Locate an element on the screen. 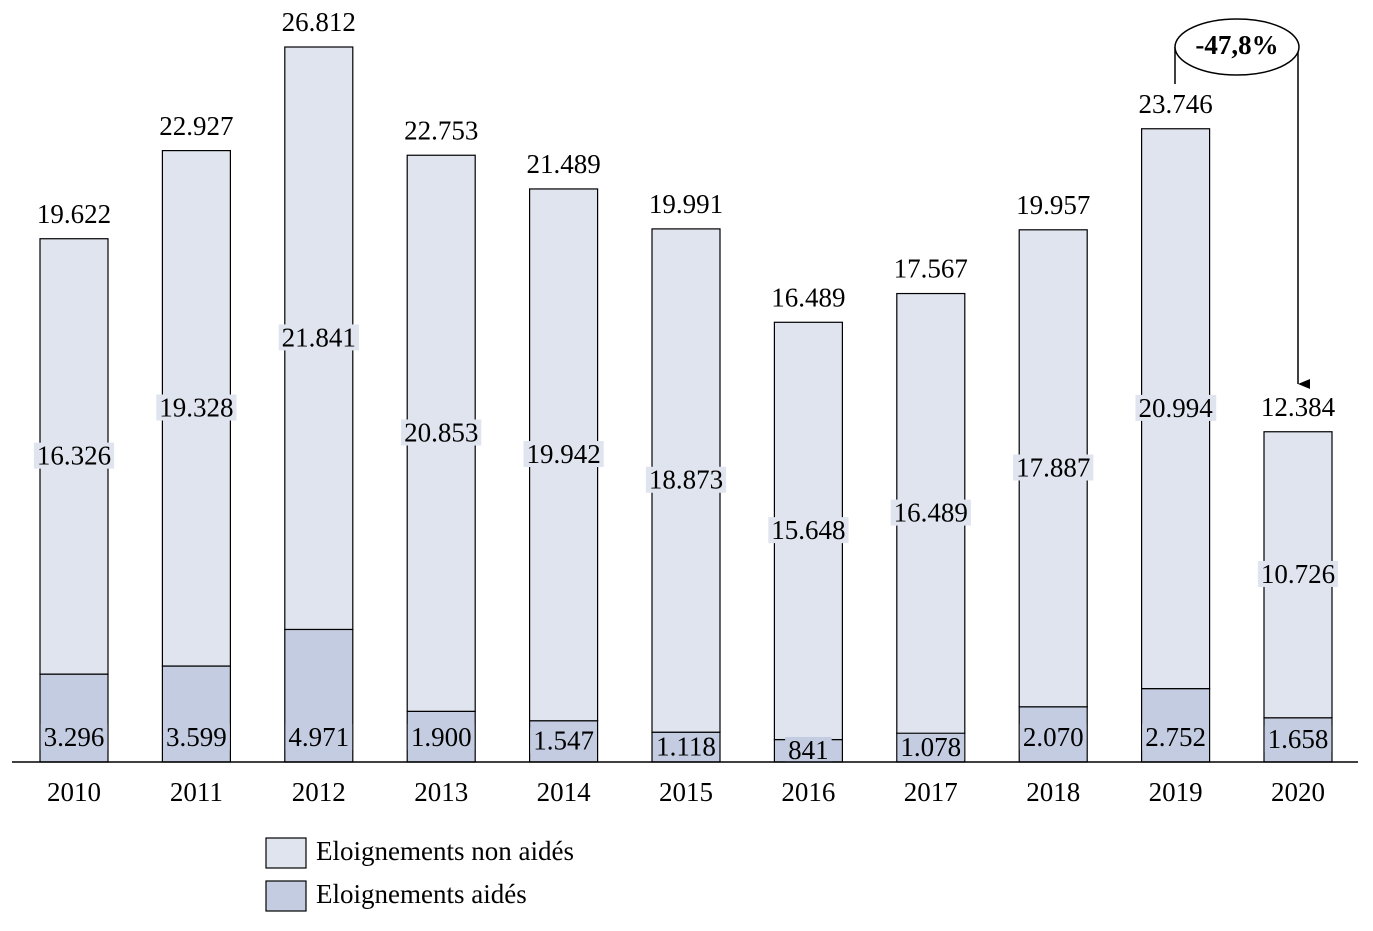  x-tick-label: 2012 is located at coordinates (319, 792).